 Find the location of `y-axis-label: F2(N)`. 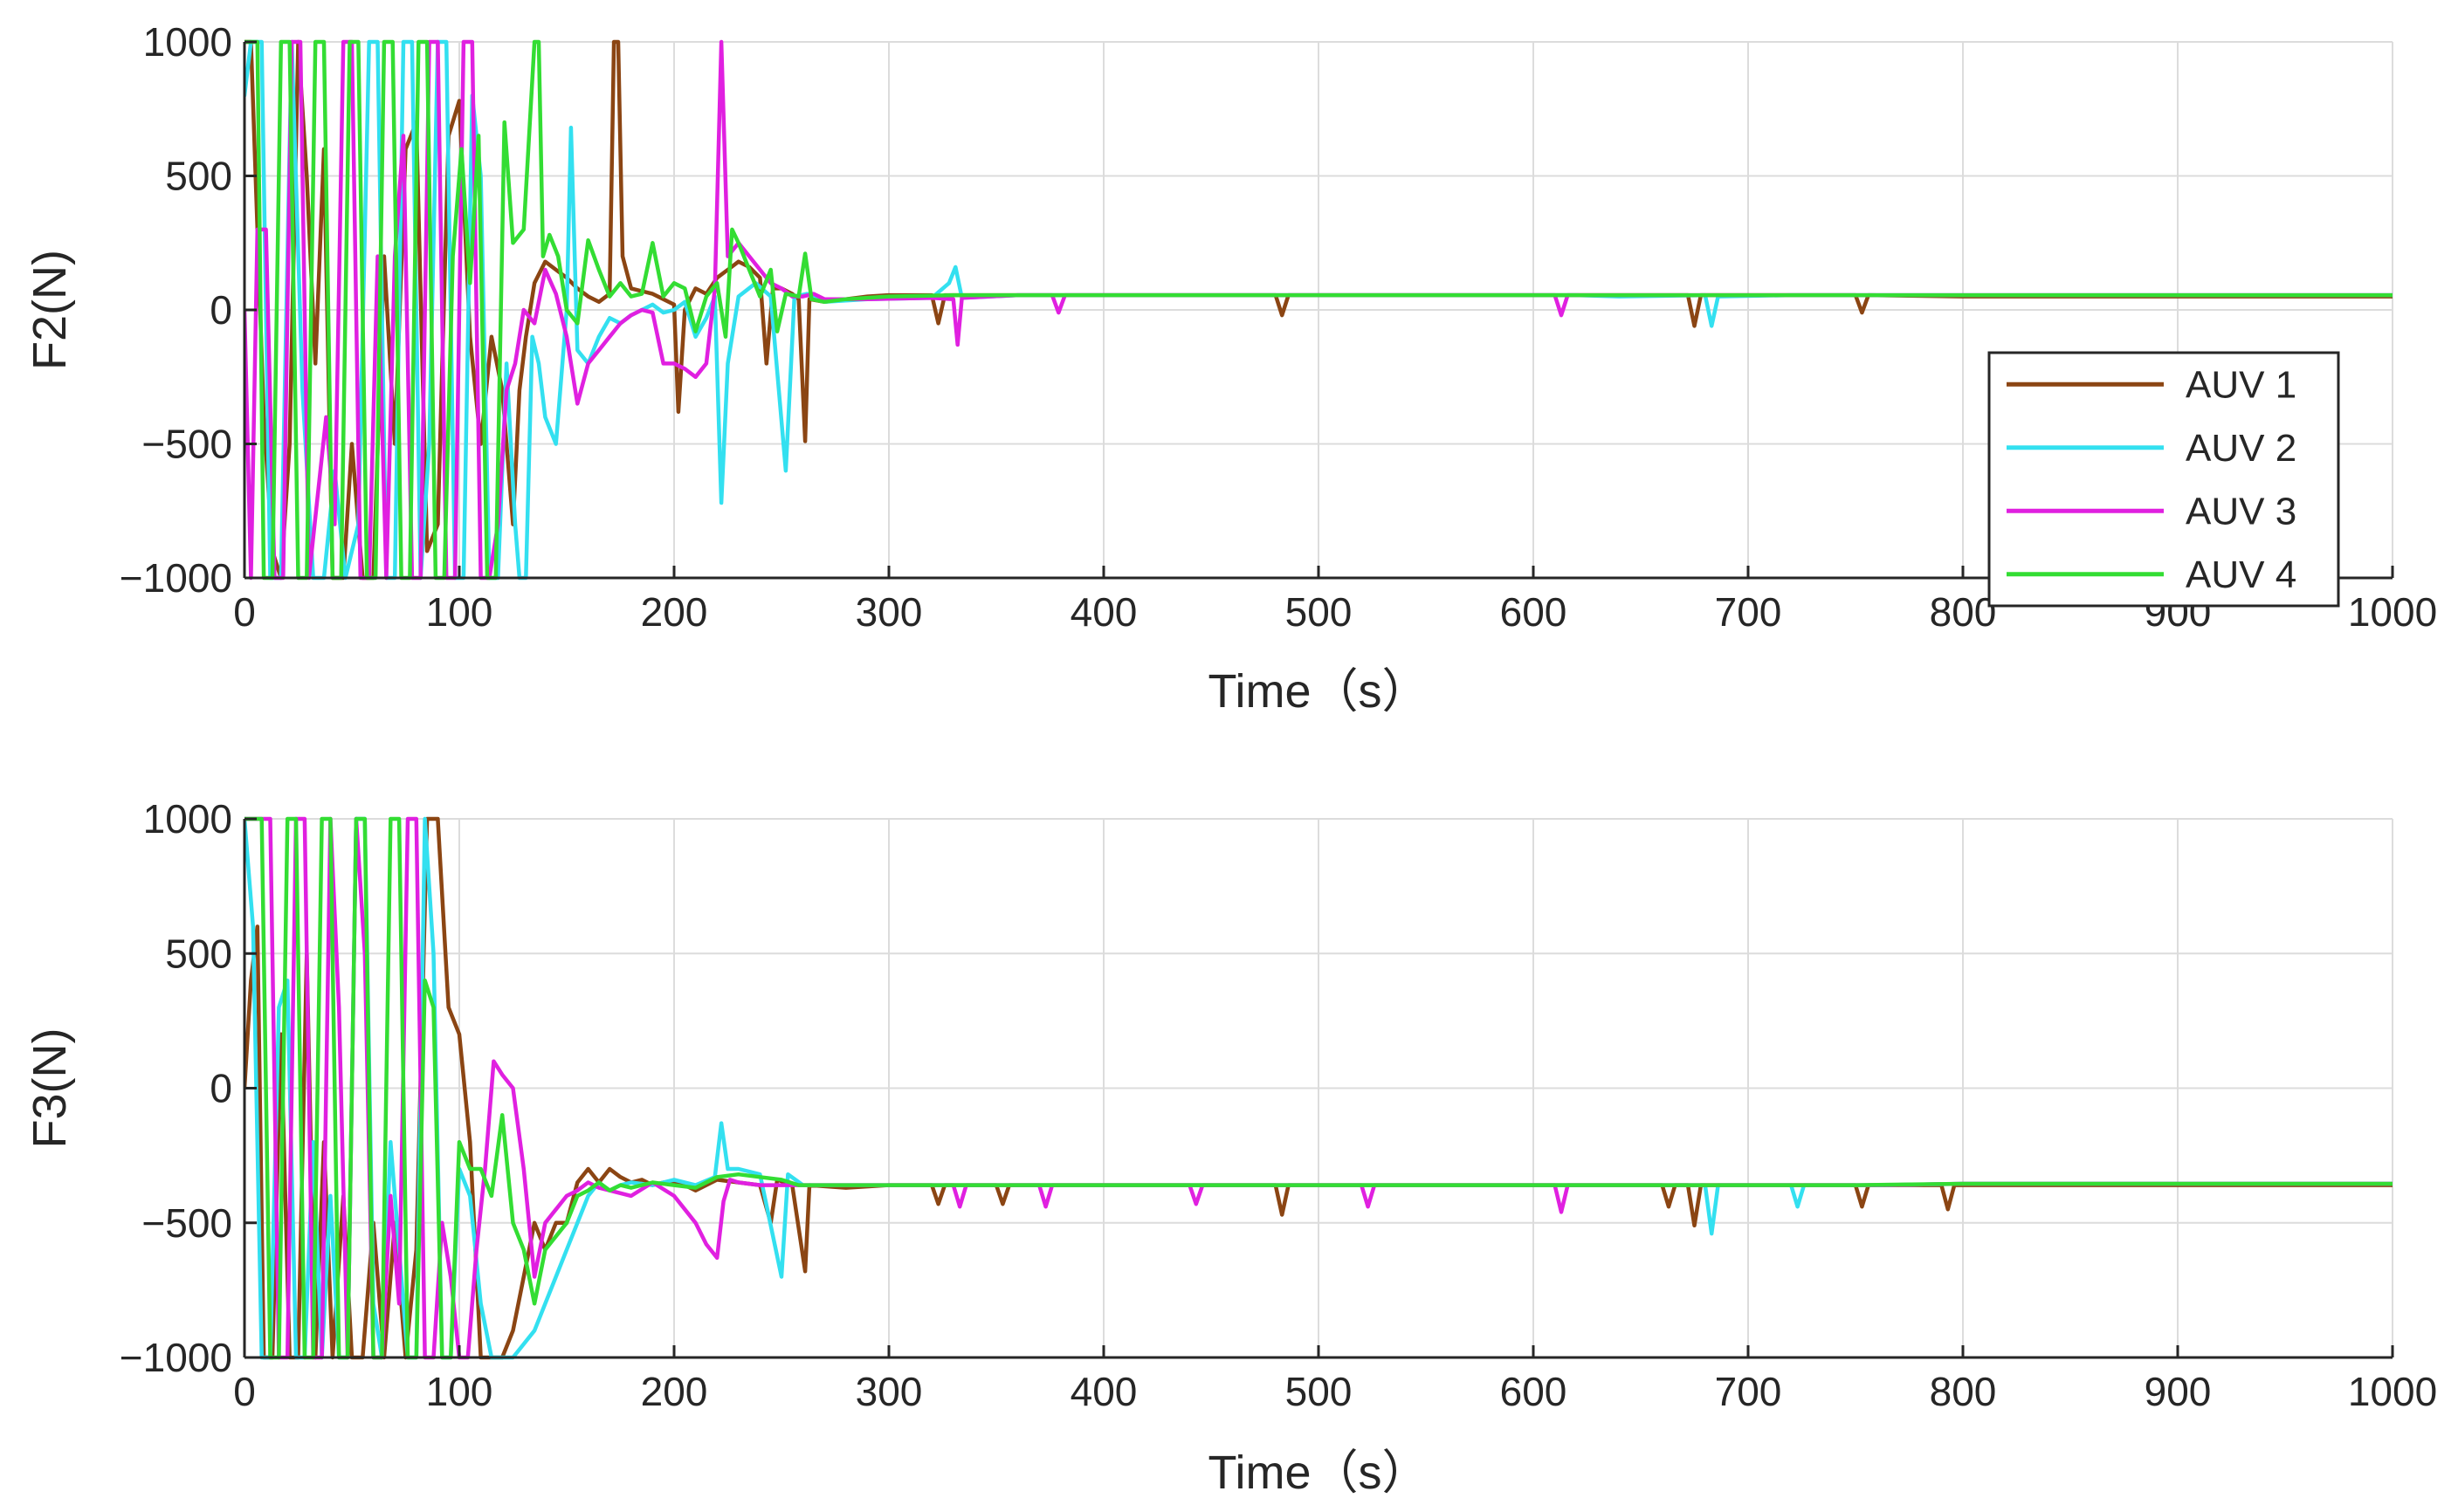

y-axis-label: F2(N) is located at coordinates (50, 310).